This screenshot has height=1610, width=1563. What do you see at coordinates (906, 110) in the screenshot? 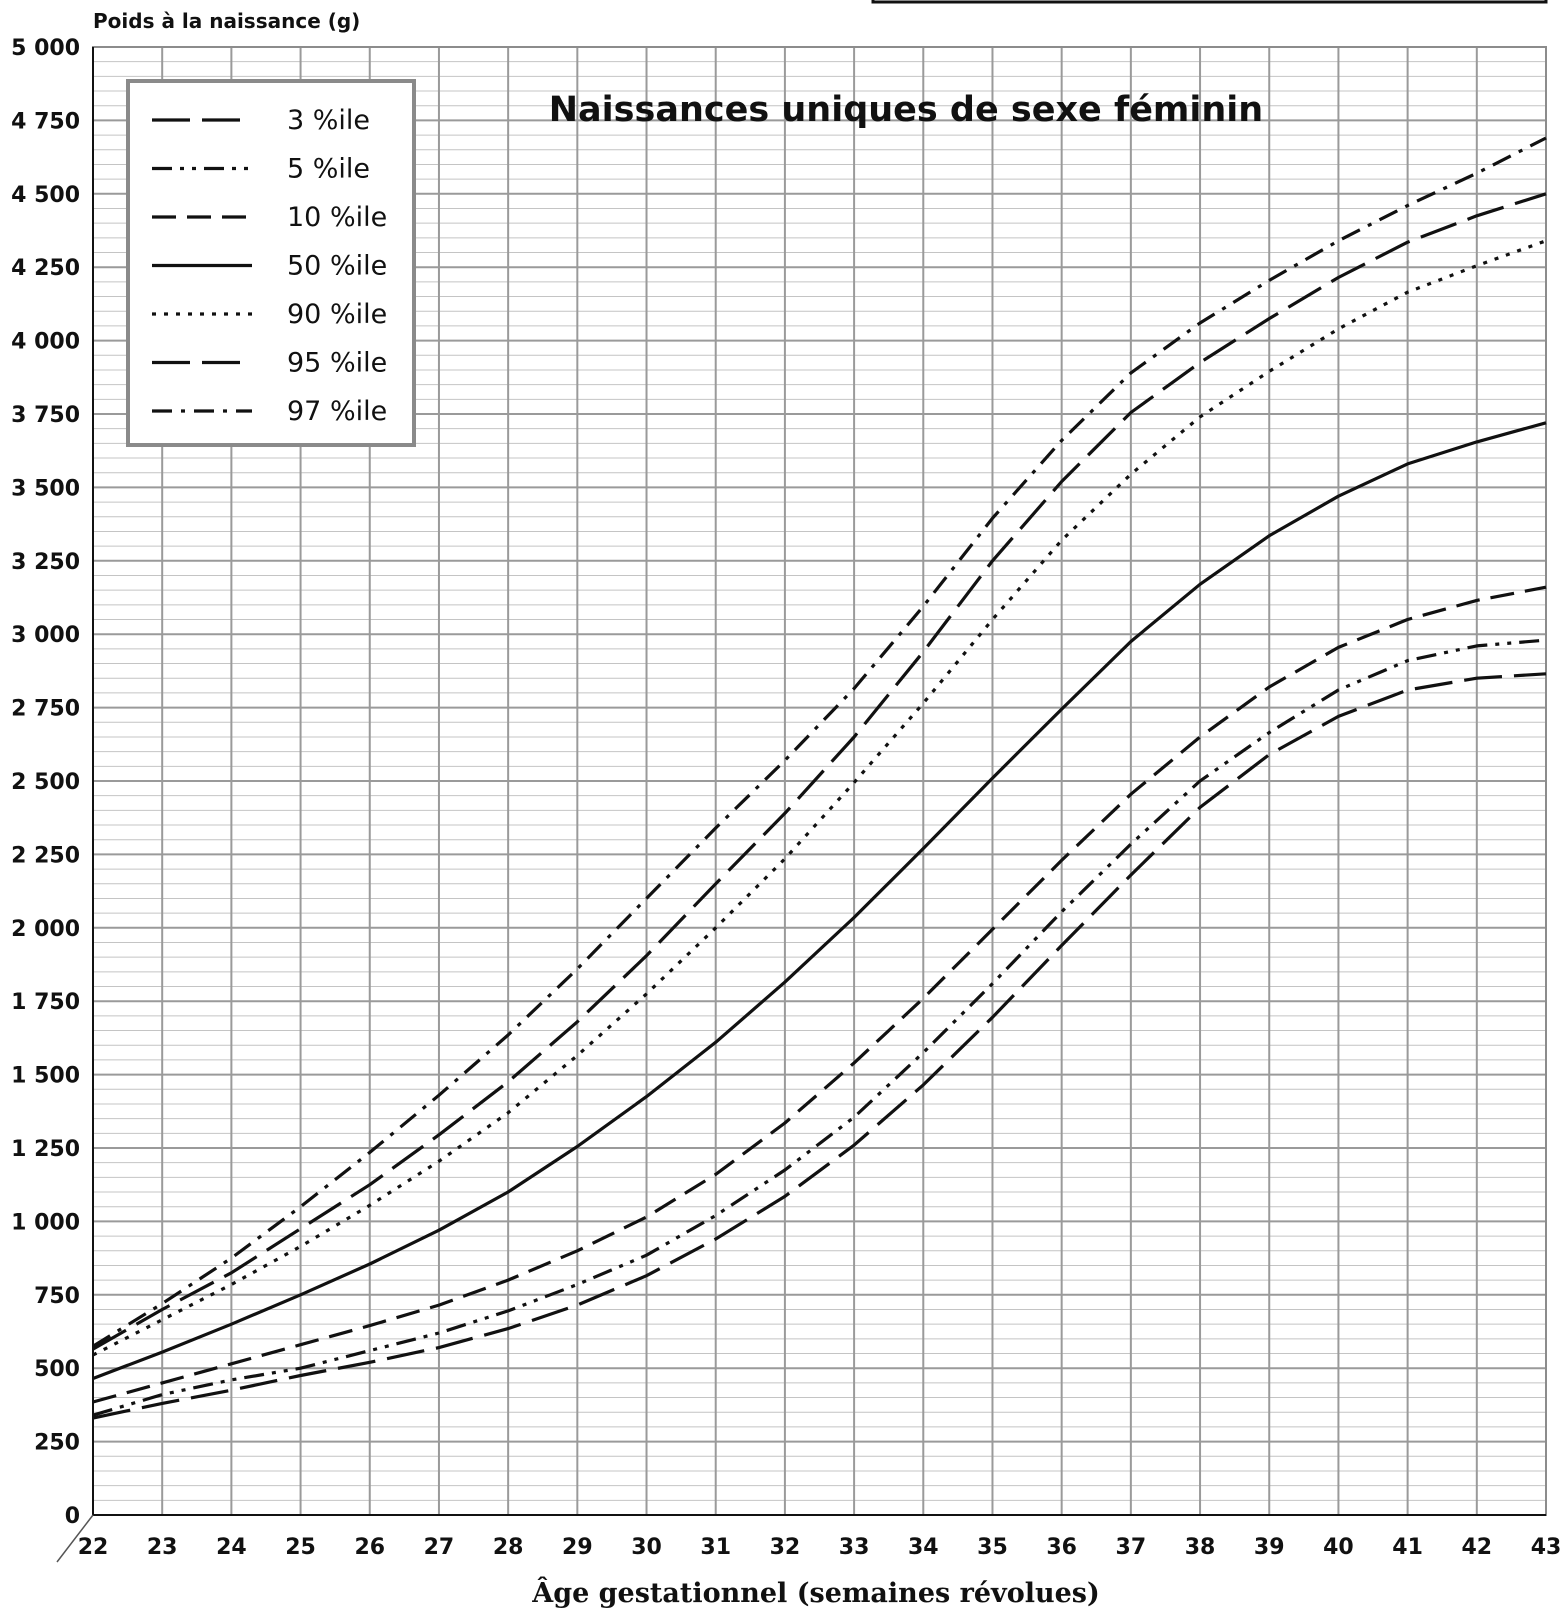
I see `chart-title: Naissances uniques de sexe féminin` at bounding box center [906, 110].